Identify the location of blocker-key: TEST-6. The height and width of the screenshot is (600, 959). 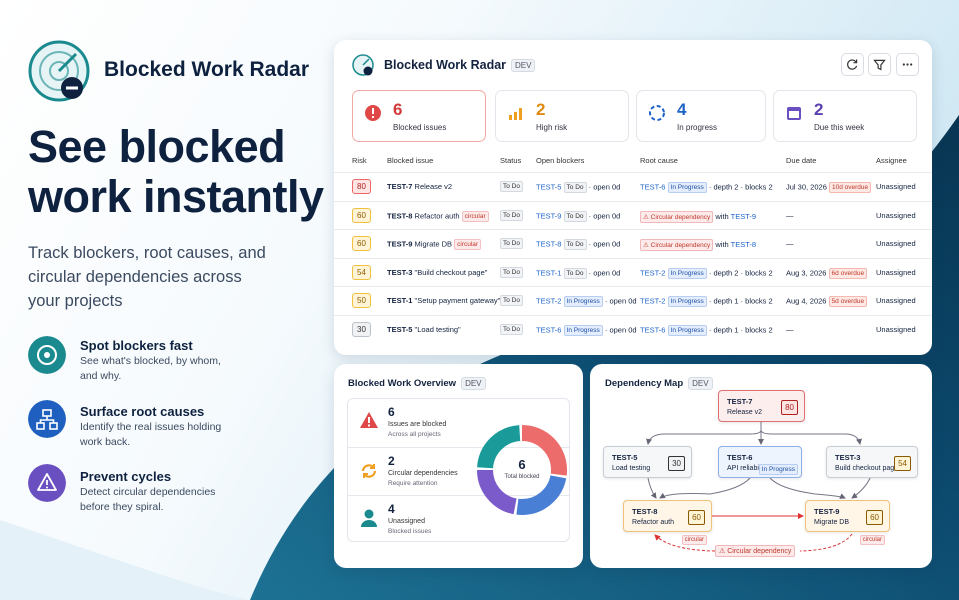
(549, 330).